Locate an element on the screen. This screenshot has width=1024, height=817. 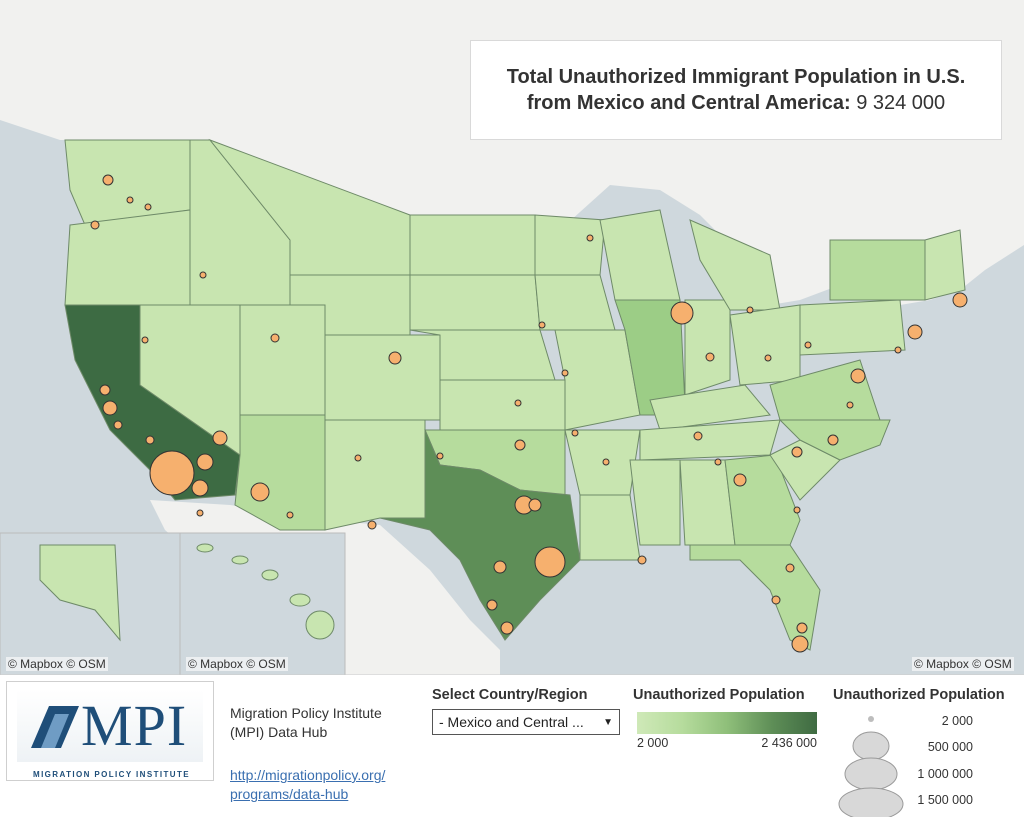
state-indiana is located at coordinates (707, 347).